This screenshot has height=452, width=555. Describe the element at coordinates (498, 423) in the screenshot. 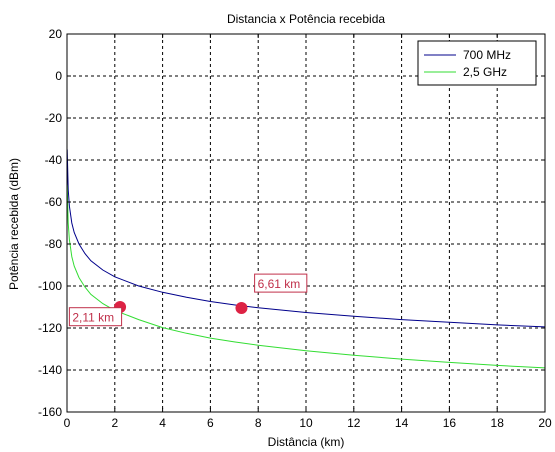

I see `x-tick-label: 18` at that location.